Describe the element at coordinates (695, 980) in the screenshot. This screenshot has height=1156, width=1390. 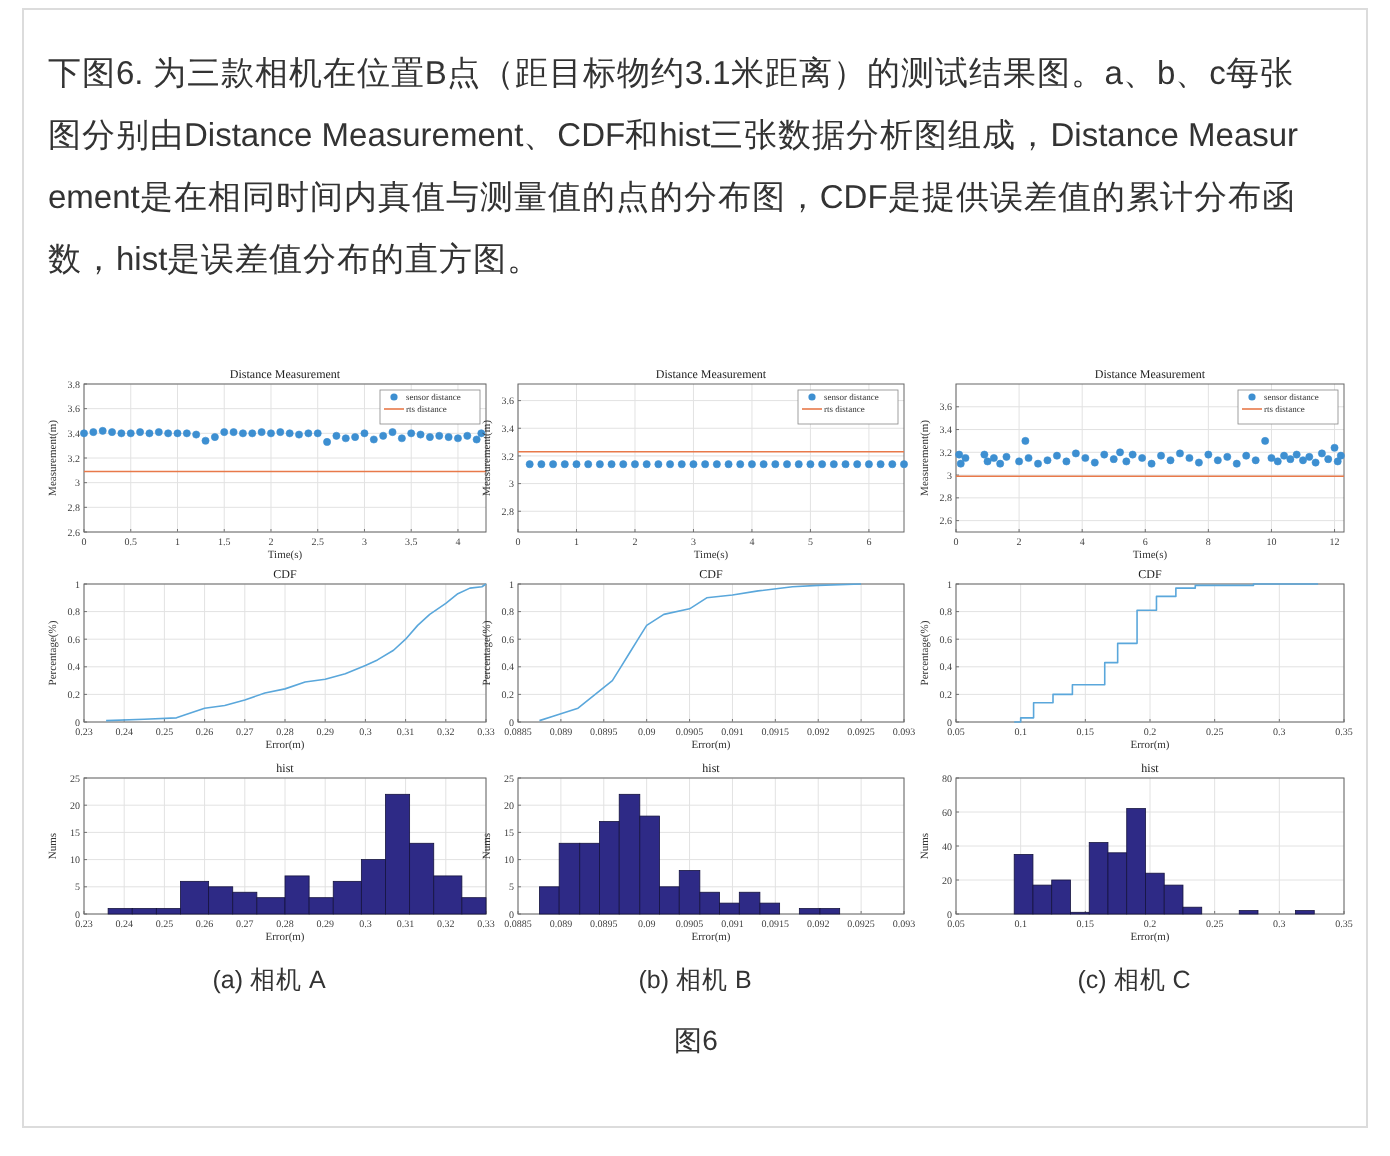
I see `text: (b) 相机 B` at that location.